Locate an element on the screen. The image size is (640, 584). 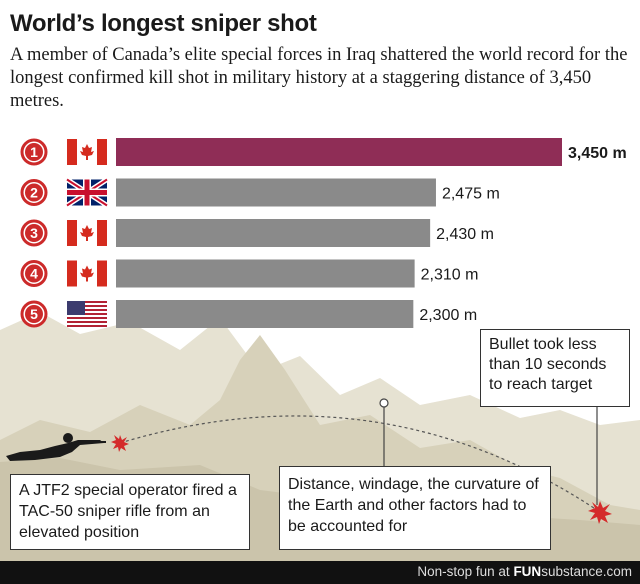
rank-number-1: 1 is located at coordinates (34, 152).